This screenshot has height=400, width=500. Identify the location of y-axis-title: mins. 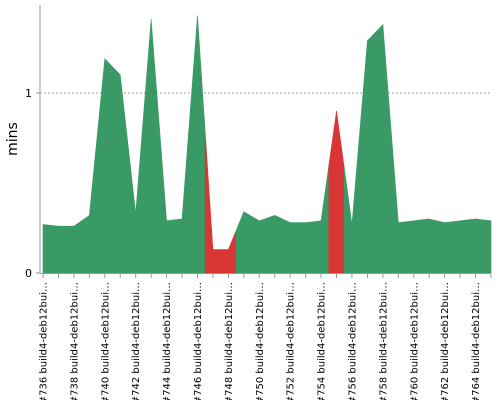
(13, 139).